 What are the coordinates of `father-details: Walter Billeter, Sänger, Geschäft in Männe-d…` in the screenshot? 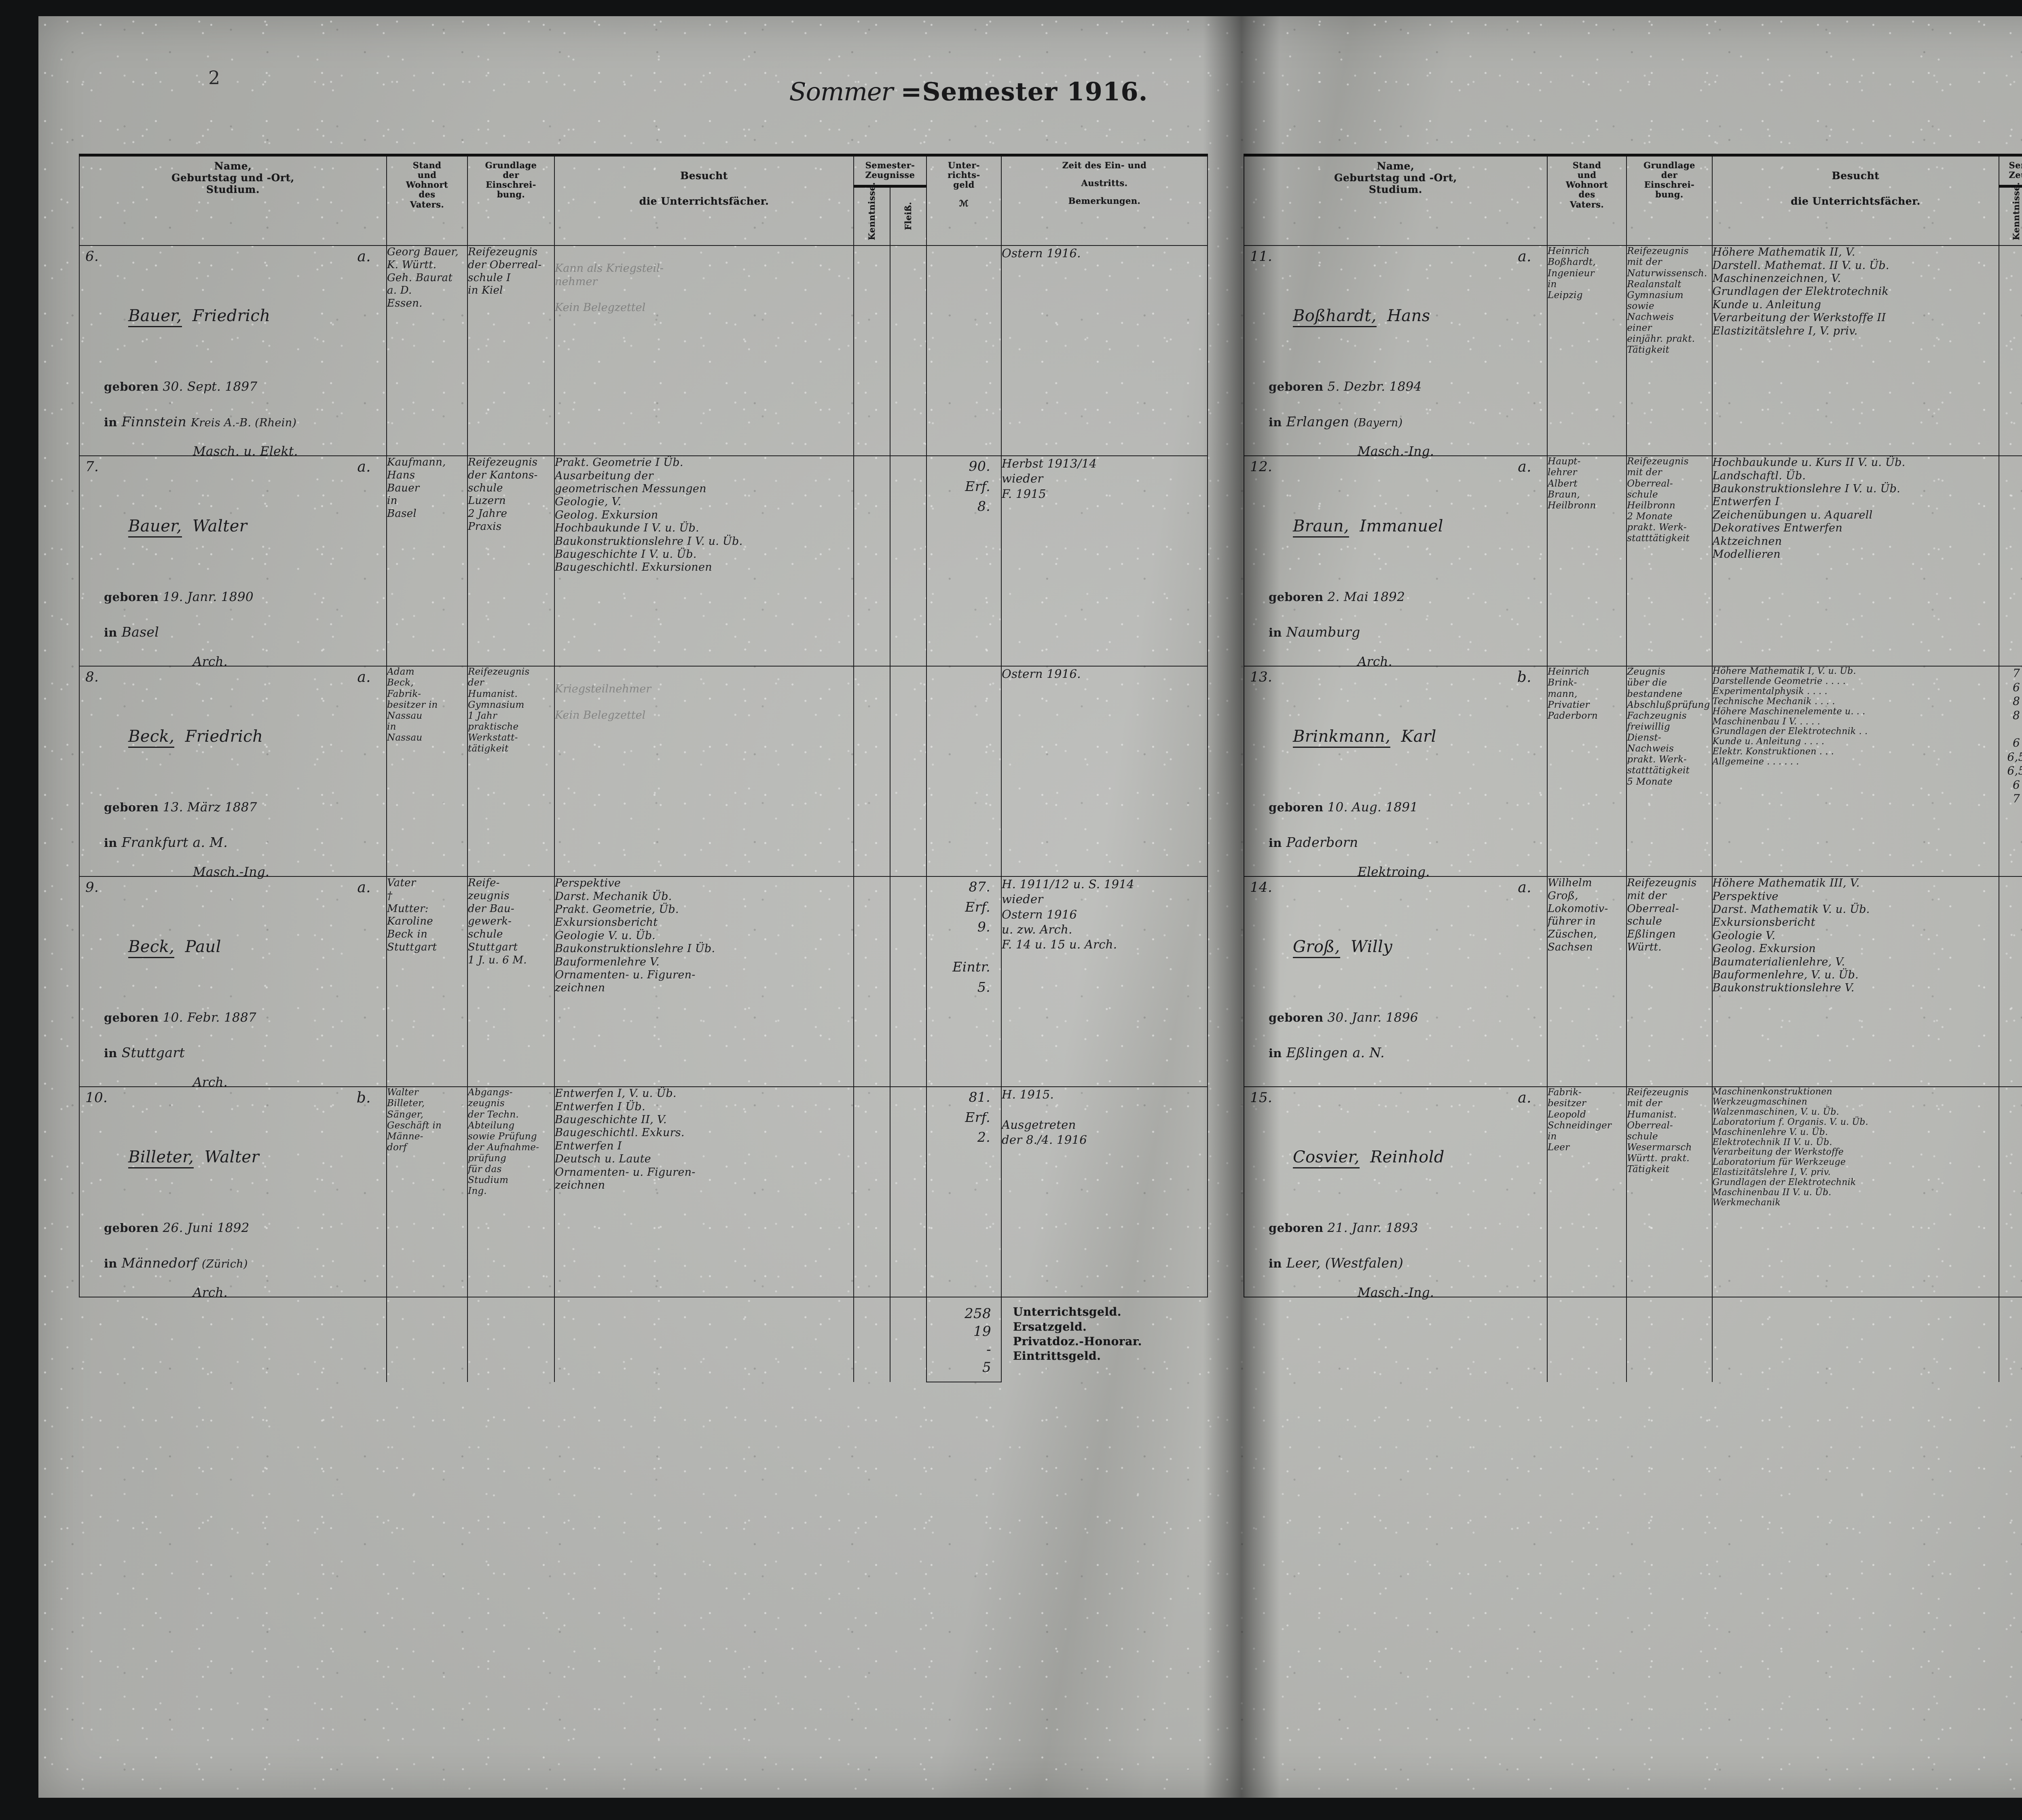 It's located at (414, 1120).